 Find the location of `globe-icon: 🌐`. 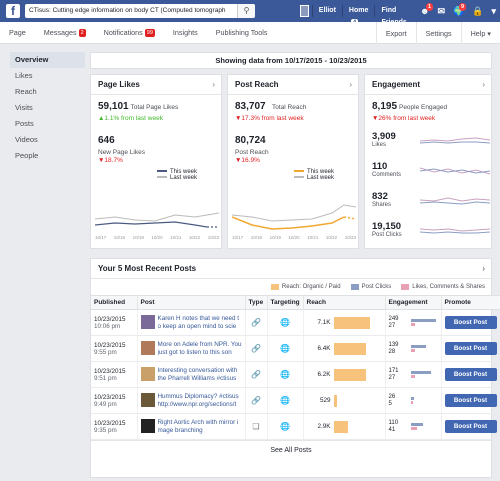

globe-icon: 🌐 is located at coordinates (285, 426).